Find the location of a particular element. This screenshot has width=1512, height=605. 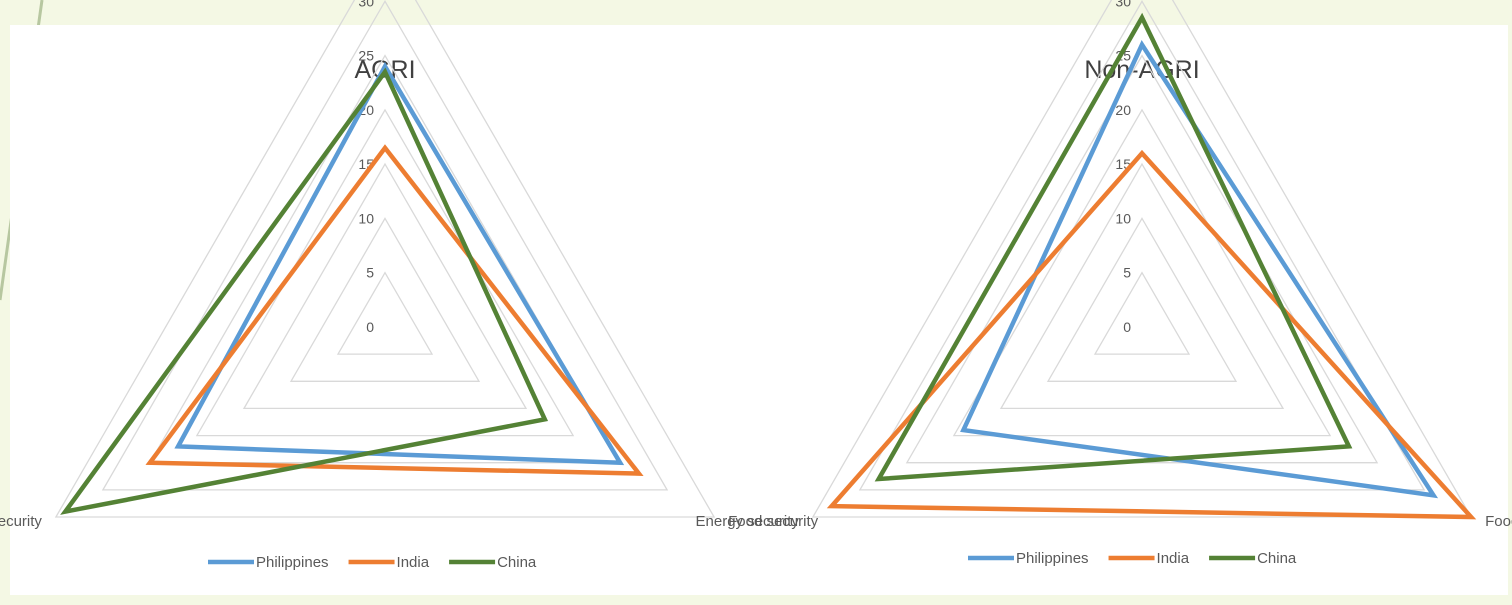

tick-label-25: 25 is located at coordinates (366, 56).